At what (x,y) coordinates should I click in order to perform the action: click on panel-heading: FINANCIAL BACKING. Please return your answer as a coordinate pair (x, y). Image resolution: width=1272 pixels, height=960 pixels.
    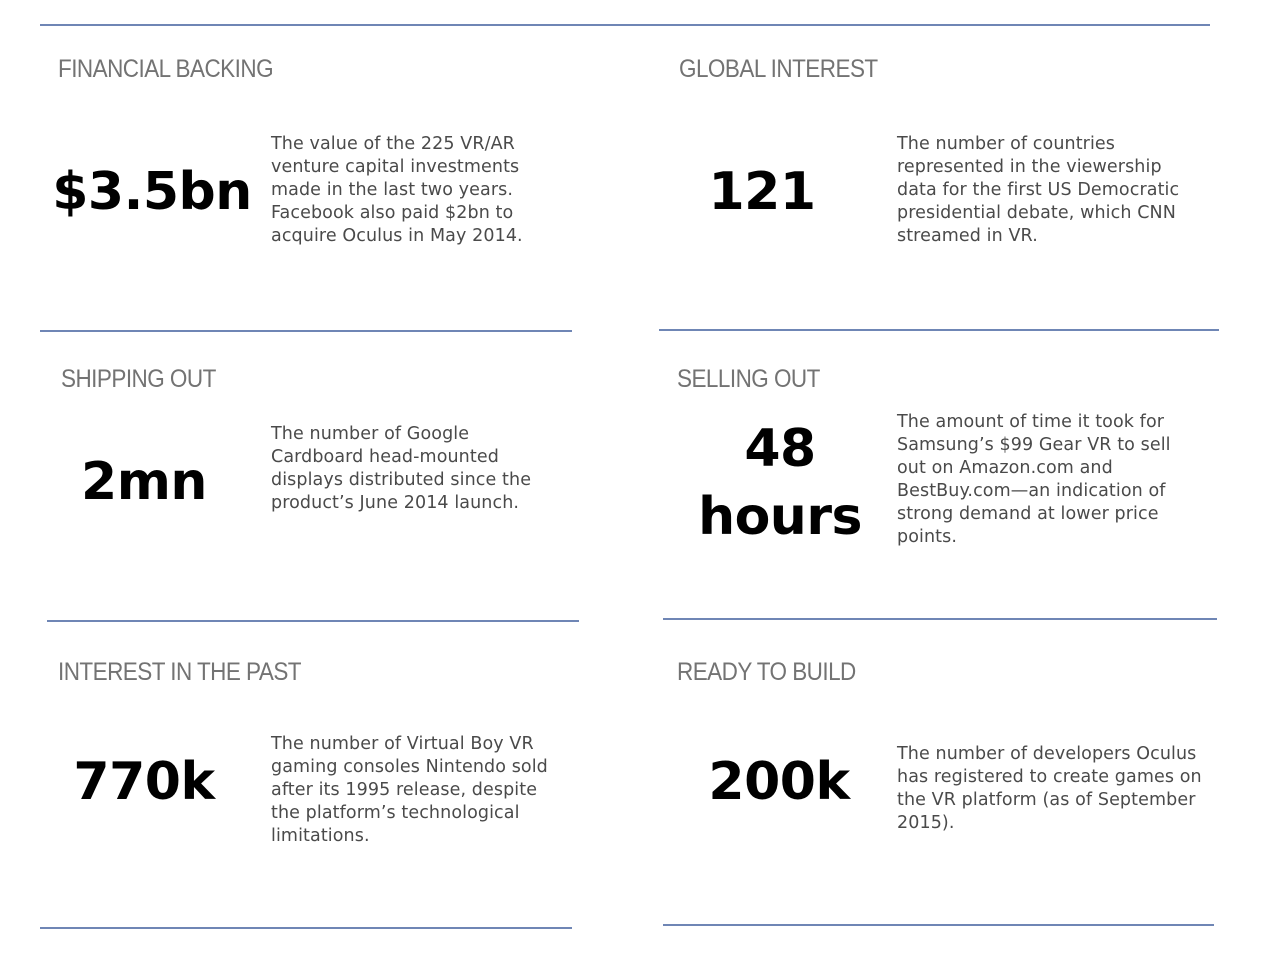
    Looking at the image, I should click on (166, 69).